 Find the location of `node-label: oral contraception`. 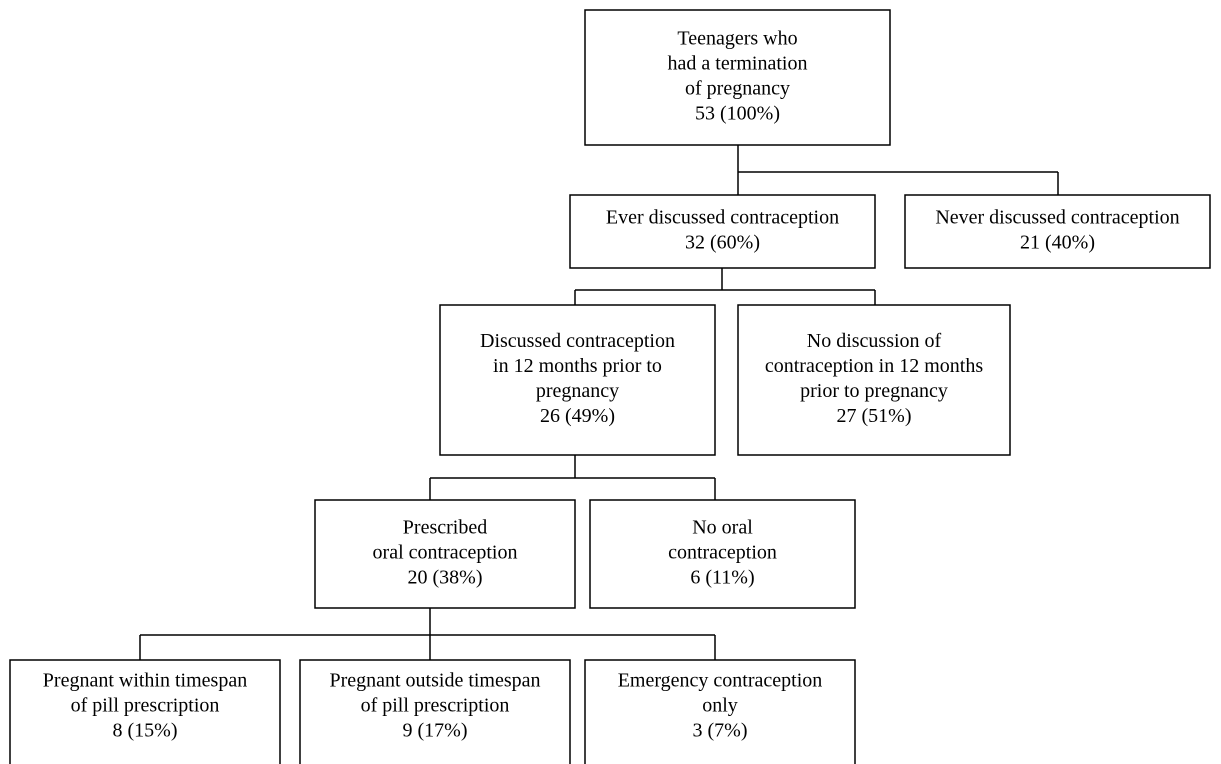

node-label: oral contraception is located at coordinates (445, 553).